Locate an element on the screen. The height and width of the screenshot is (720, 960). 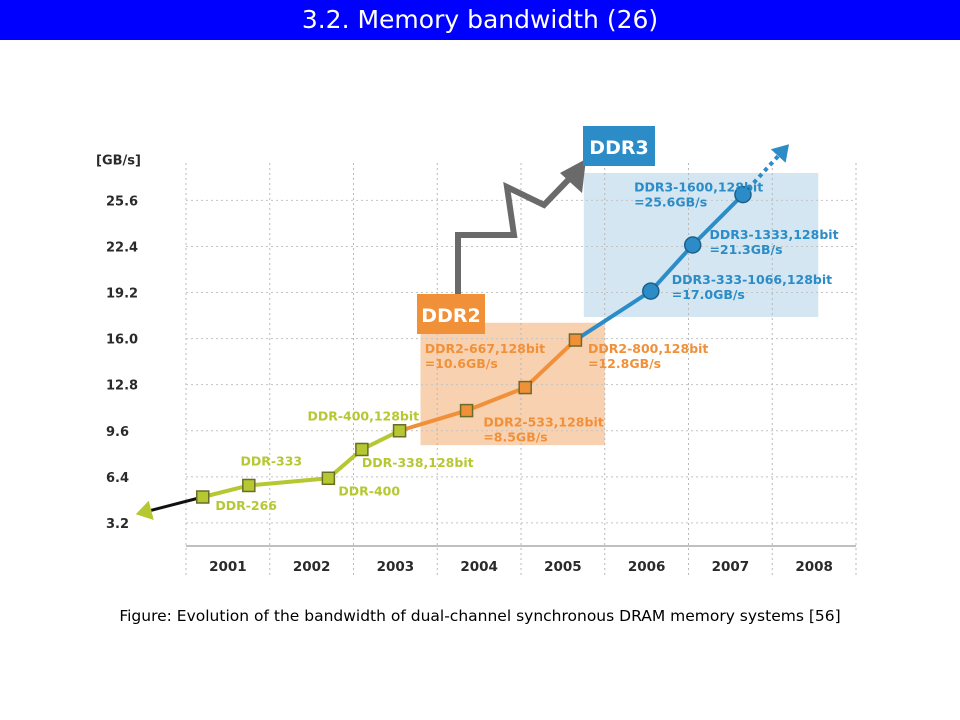
data-label: DDR-333 is located at coordinates (271, 460).